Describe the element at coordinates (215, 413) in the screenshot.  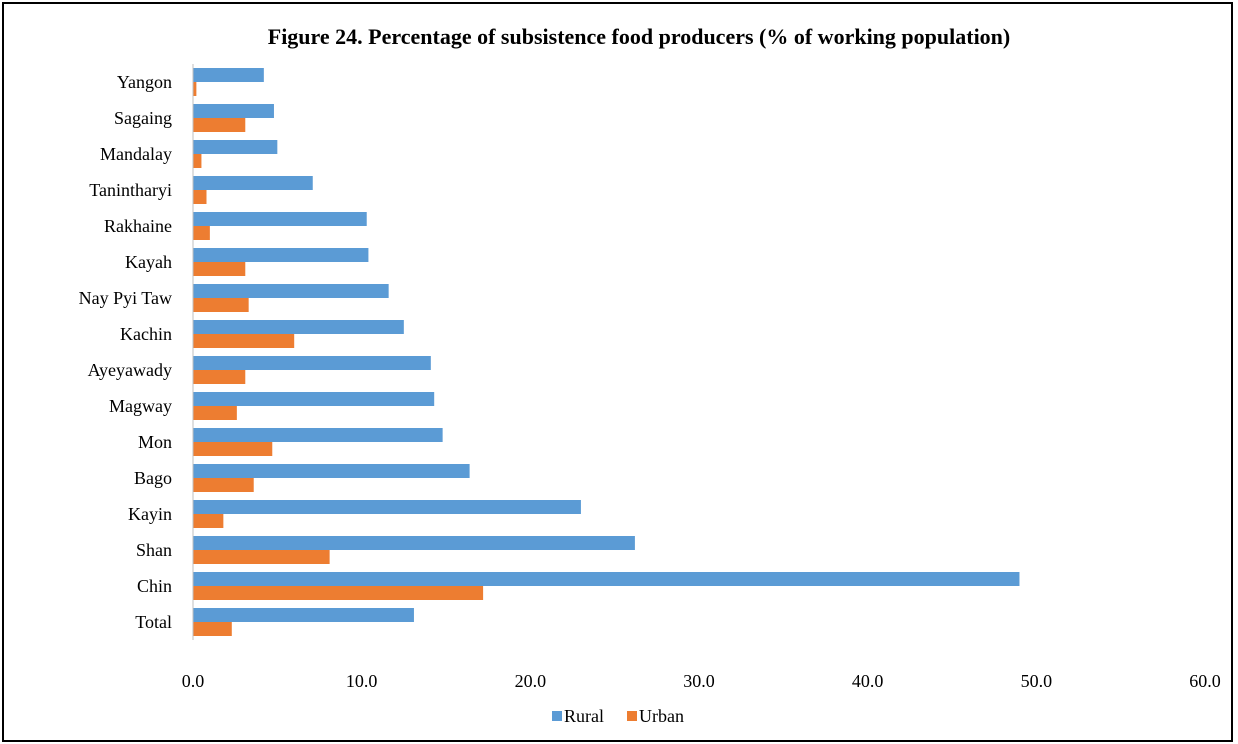
I see `bar-urban-magway` at that location.